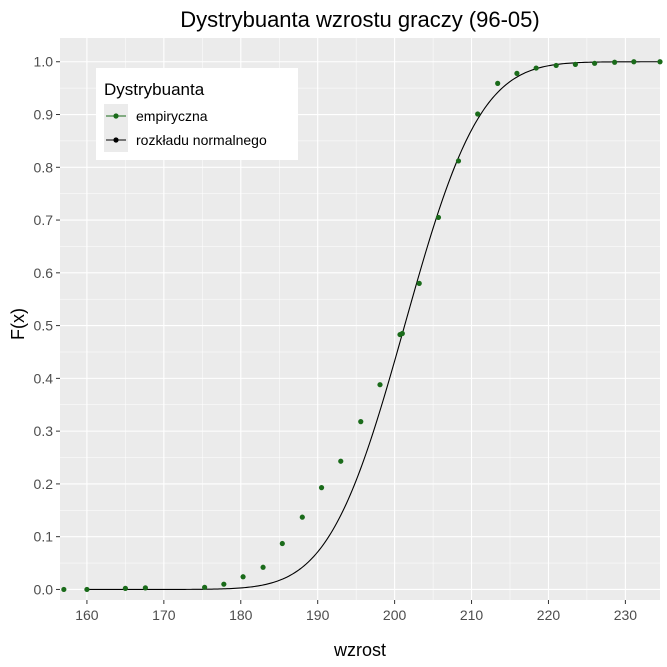 The height and width of the screenshot is (667, 667). What do you see at coordinates (241, 615) in the screenshot?
I see `x-tick-label: 180` at bounding box center [241, 615].